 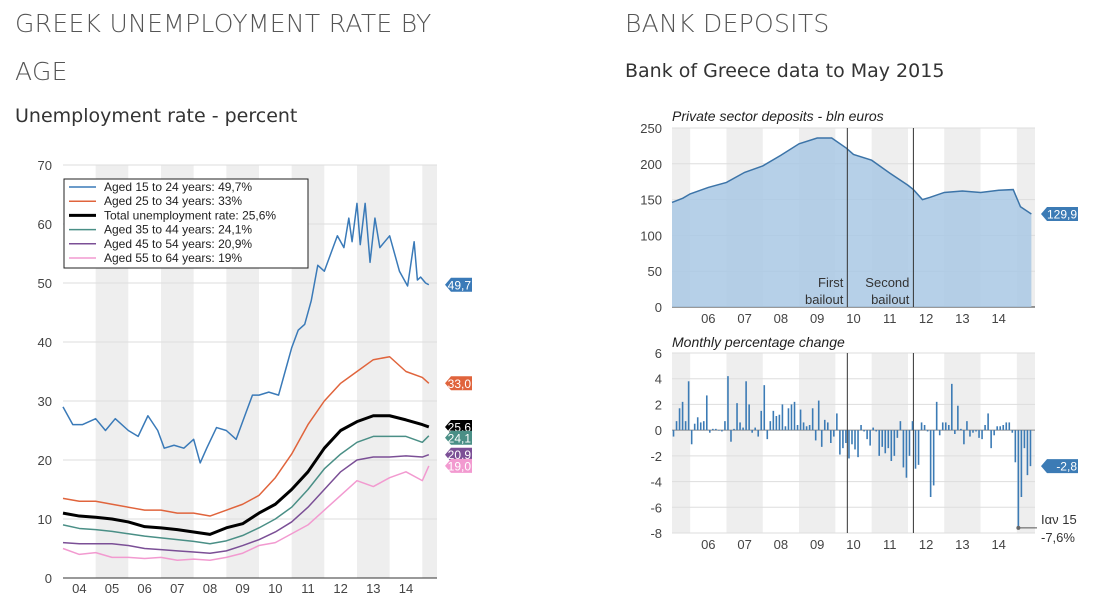 What do you see at coordinates (1059, 466) in the screenshot?
I see `end-label-monthly-shape` at bounding box center [1059, 466].